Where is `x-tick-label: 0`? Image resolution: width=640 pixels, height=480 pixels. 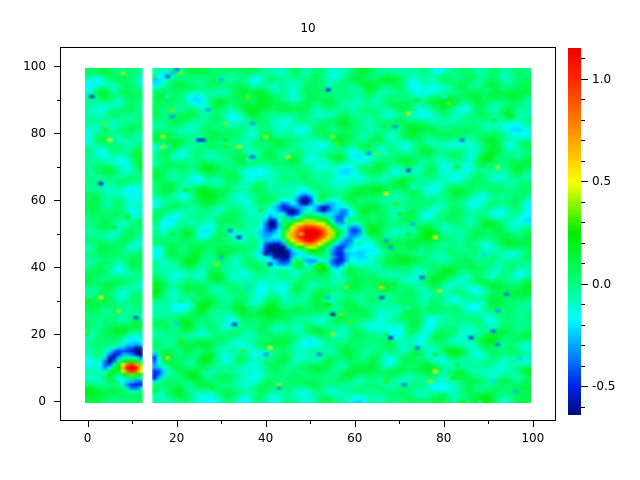 x-tick-label: 0 is located at coordinates (87, 438).